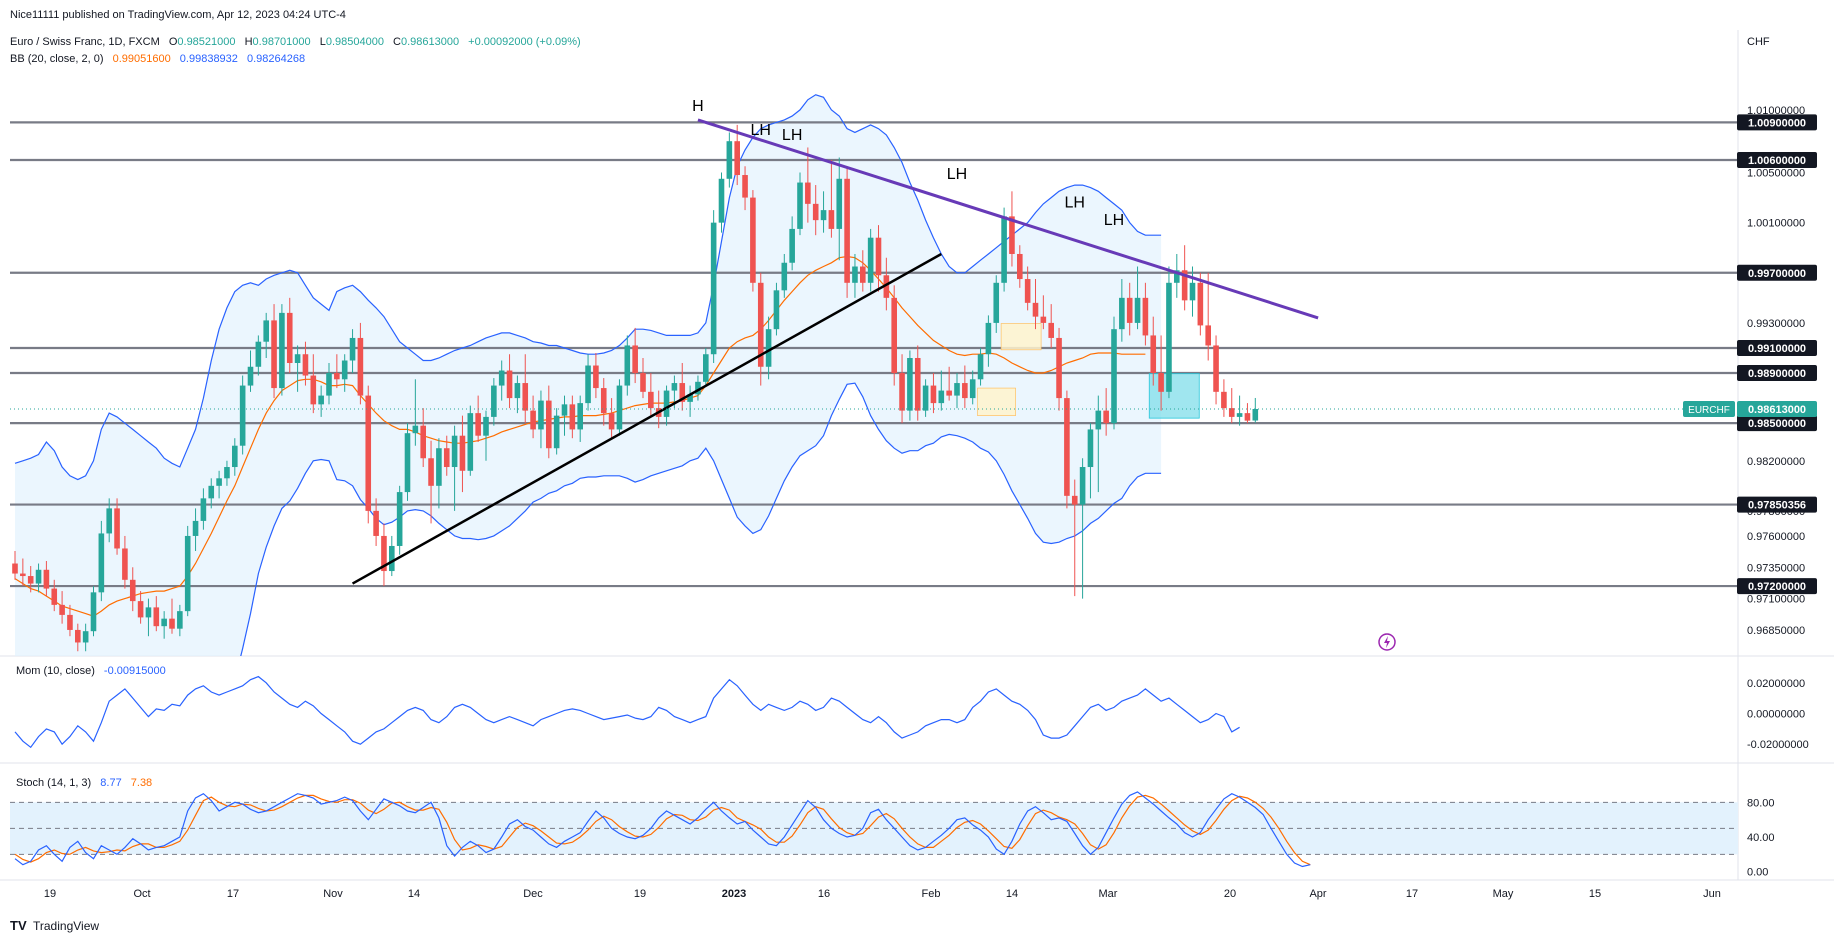 The image size is (1834, 942). I want to click on trendline-resistance, so click(1008, 219).